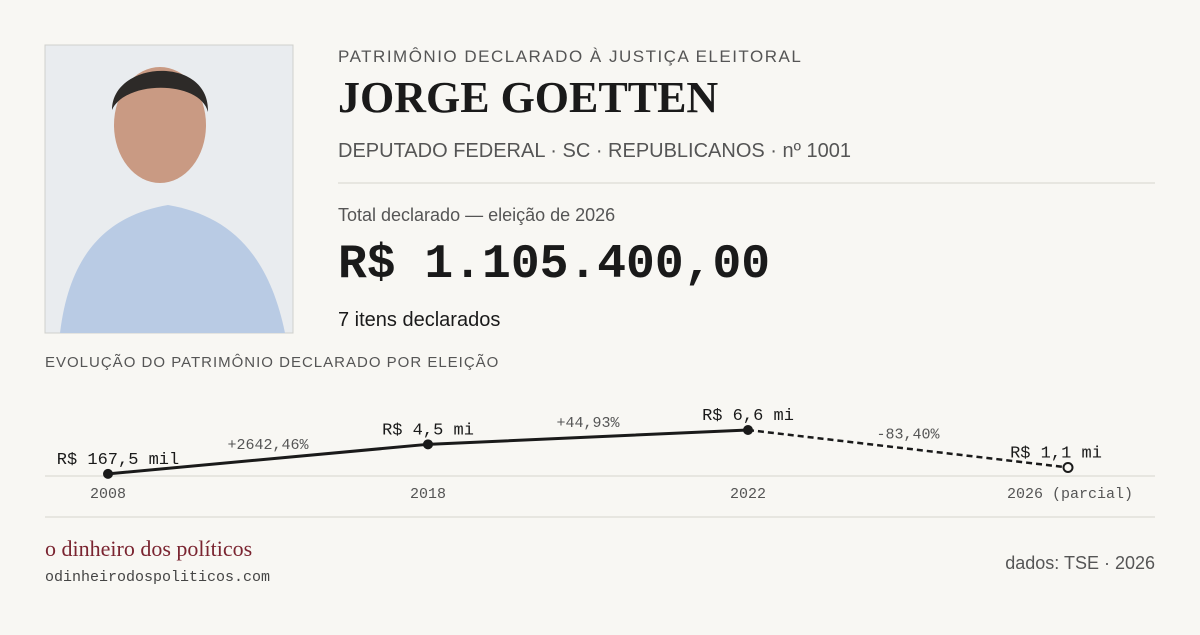  What do you see at coordinates (588, 423) in the screenshot?
I see `change-label: +44,93%` at bounding box center [588, 423].